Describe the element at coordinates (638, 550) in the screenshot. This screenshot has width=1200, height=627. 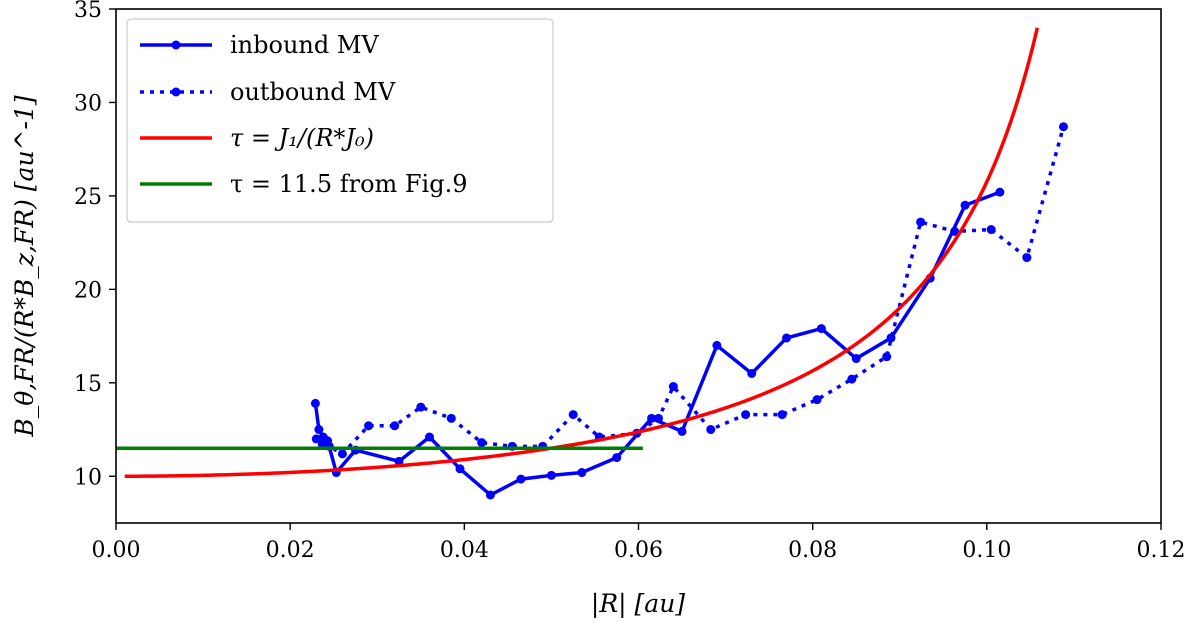
I see `x-tick-label: 0.06` at that location.